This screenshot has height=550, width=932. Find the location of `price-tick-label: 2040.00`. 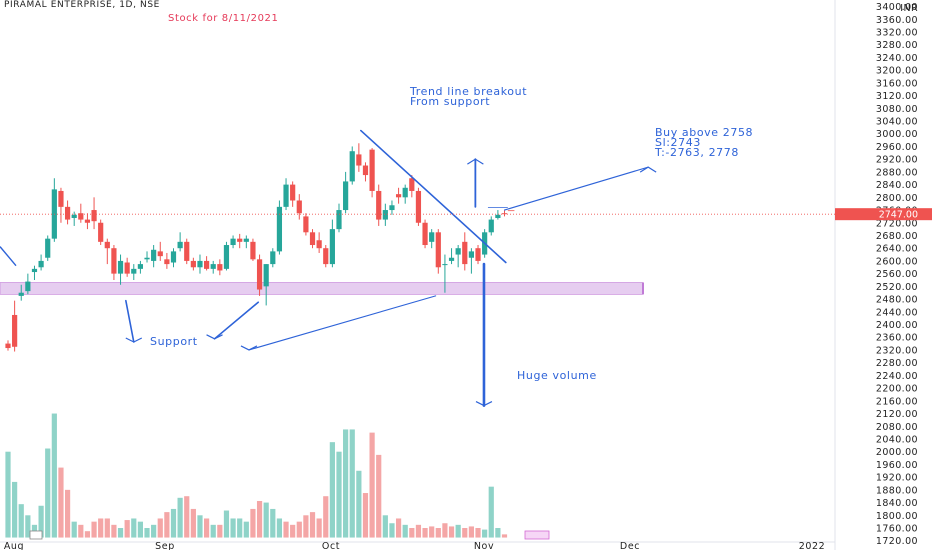

price-tick-label: 2040.00 is located at coordinates (897, 439).